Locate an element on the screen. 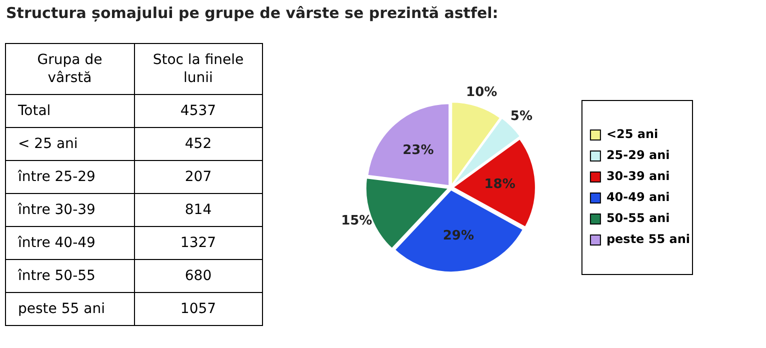 Image resolution: width=766 pixels, height=348 pixels. text: Grupa de vârstă is located at coordinates (70, 69).